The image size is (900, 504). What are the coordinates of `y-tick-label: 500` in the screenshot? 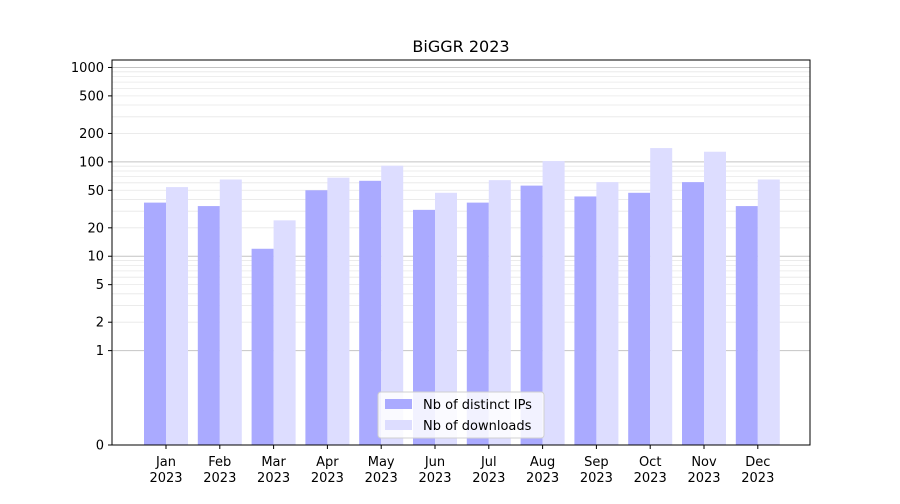 It's located at (91, 96).